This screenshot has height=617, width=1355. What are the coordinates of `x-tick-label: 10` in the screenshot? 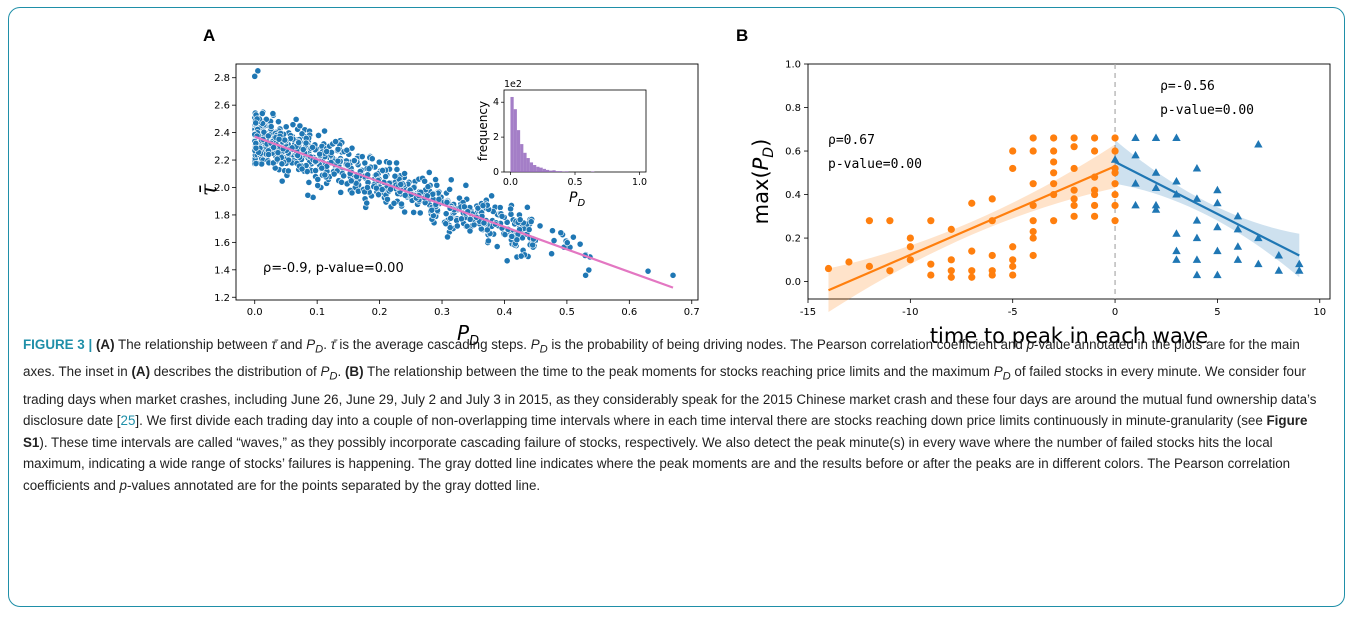 It's located at (1319, 312).